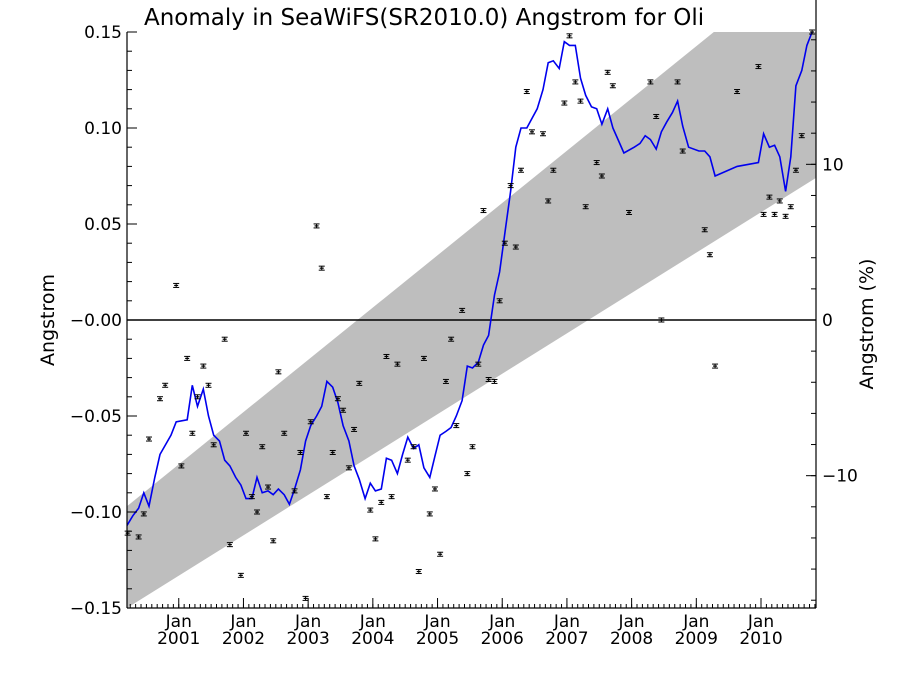 The width and height of the screenshot is (900, 679). I want to click on y2-tick-label: −10, so click(840, 477).